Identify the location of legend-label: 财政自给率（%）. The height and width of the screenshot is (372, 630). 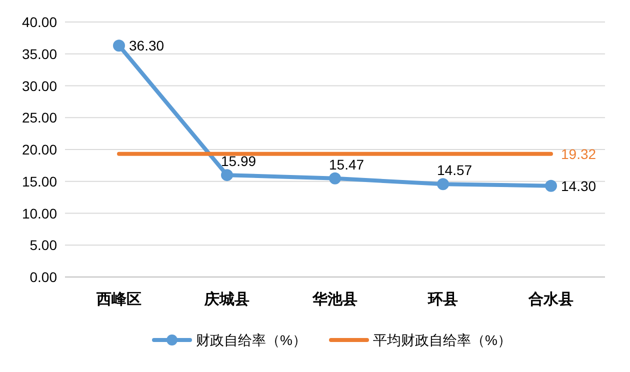
(251, 340).